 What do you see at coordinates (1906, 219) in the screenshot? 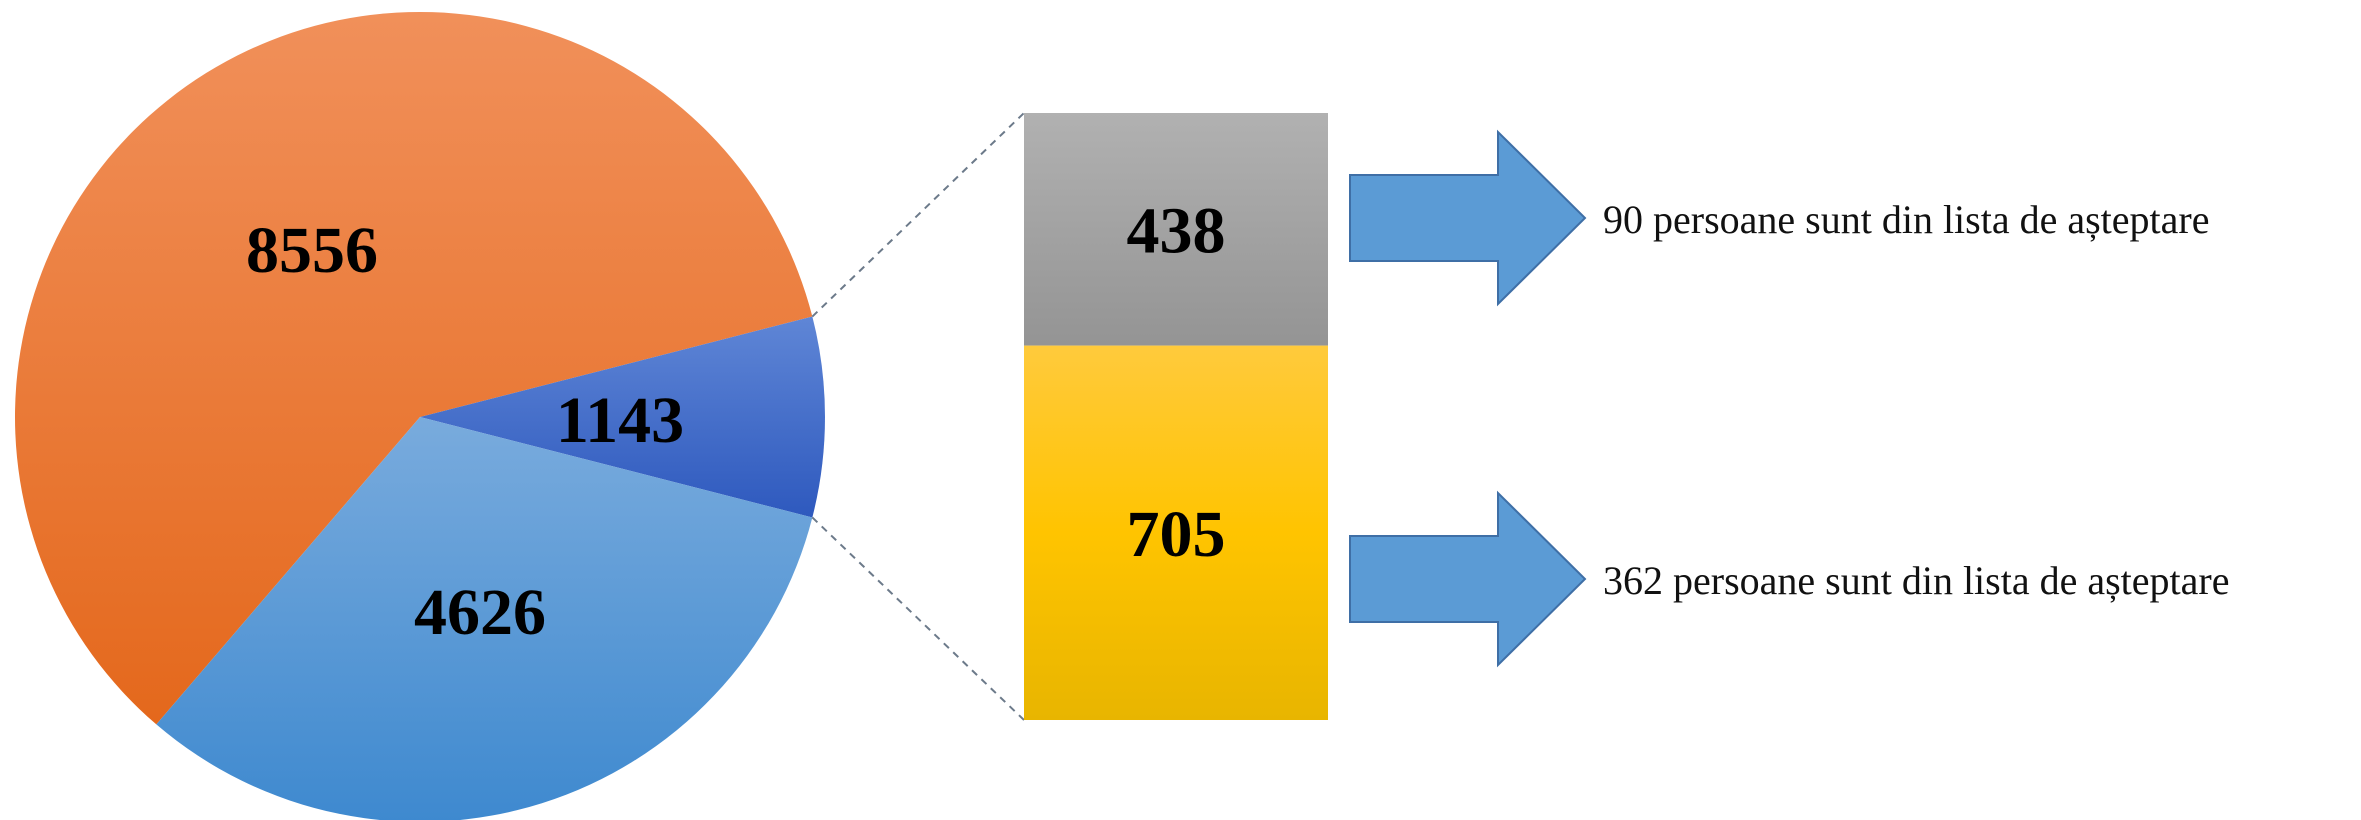
I see `annotation-text-438: 90 persoane sunt din lista de așteptare` at bounding box center [1906, 219].